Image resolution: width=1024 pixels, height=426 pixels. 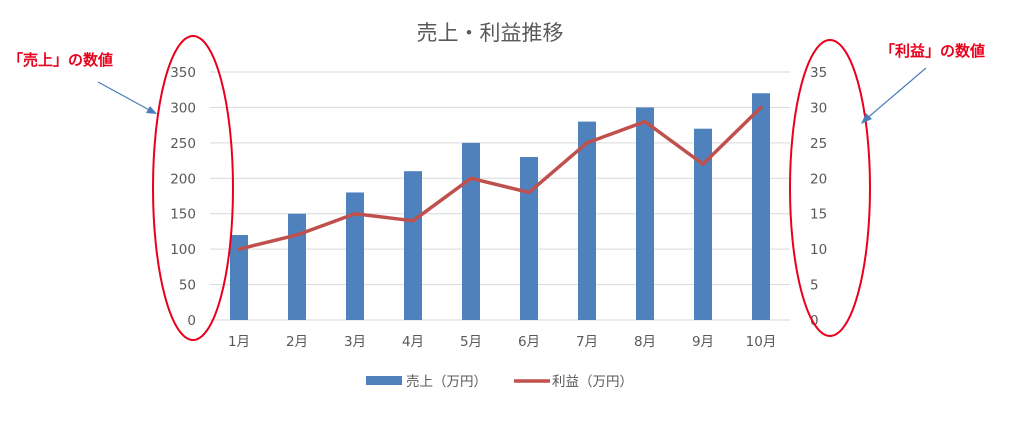 What do you see at coordinates (932, 51) in the screenshot?
I see `annotation-right-label: 「利益」の数値` at bounding box center [932, 51].